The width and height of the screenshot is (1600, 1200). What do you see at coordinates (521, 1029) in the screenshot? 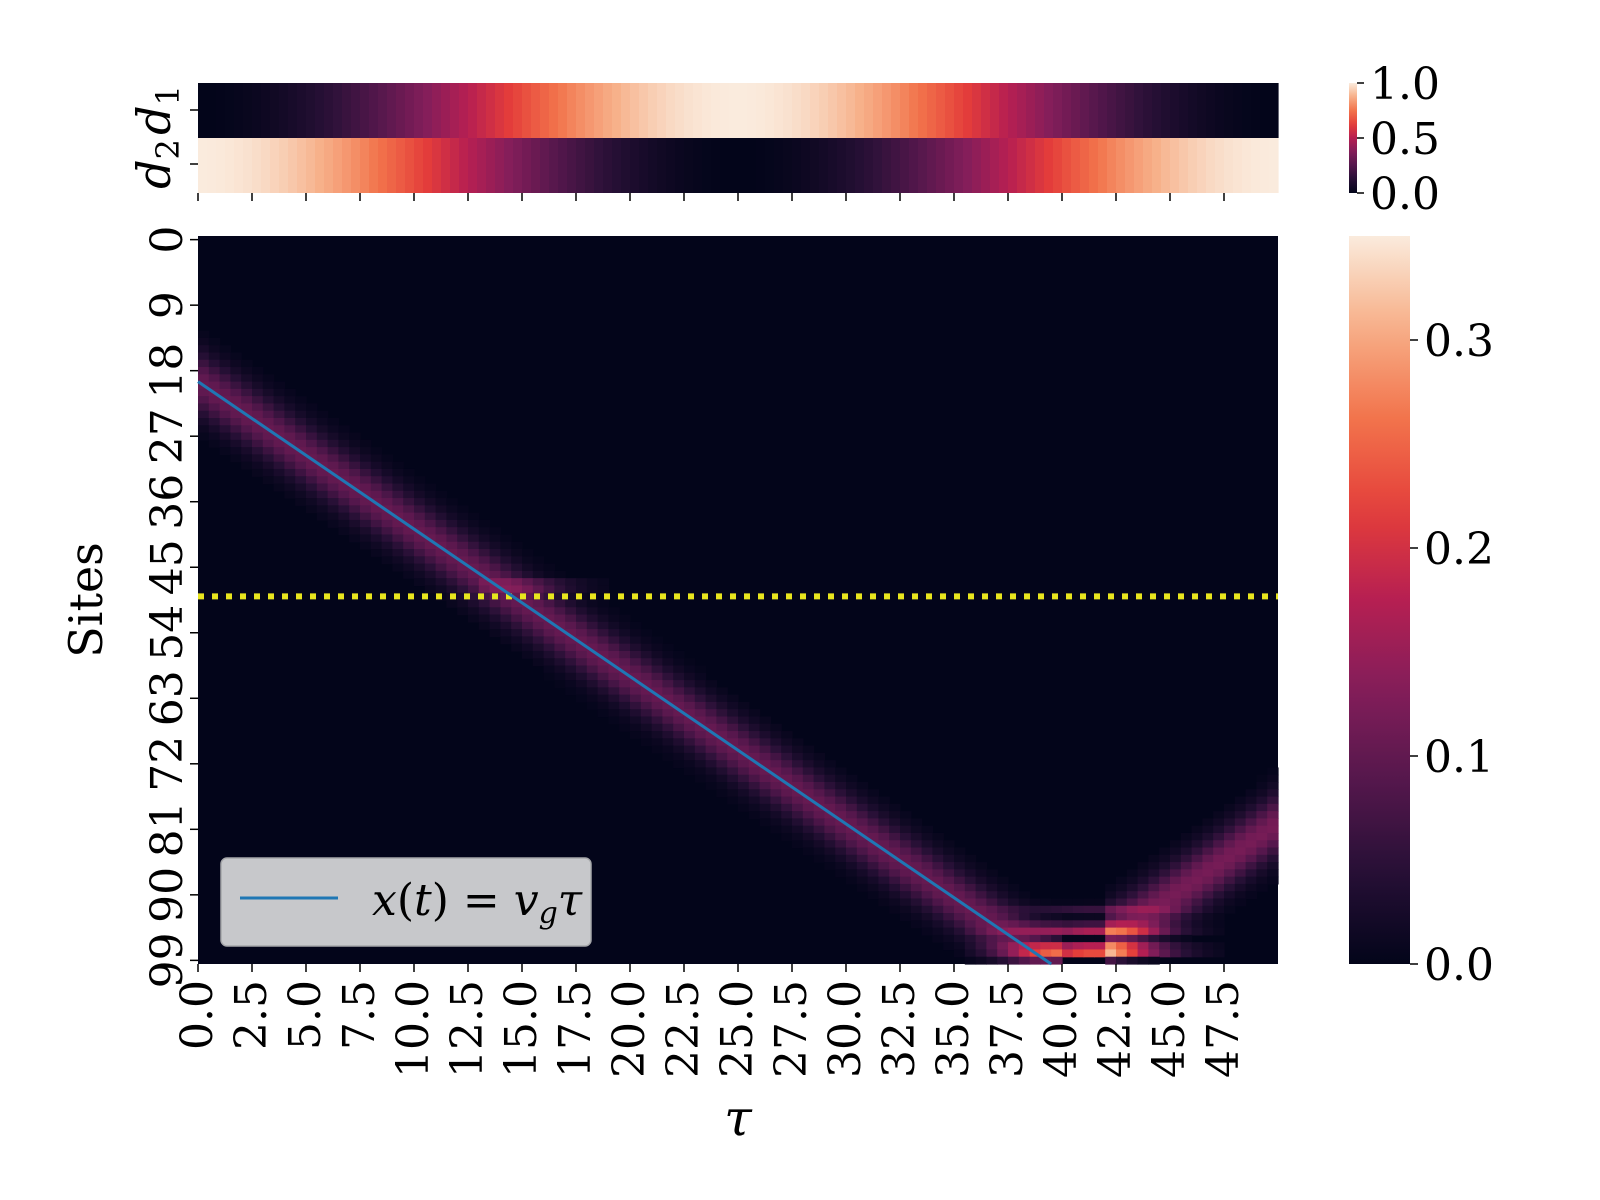
I see `x-tick-label: 15.0` at bounding box center [521, 1029].